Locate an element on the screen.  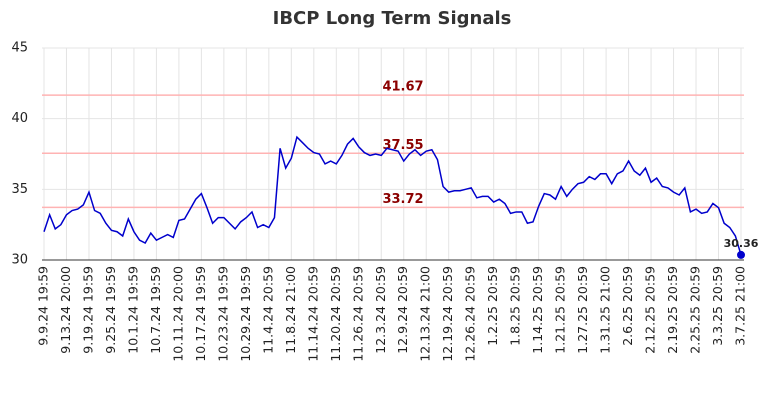
x-tick-label: 12.19.24 20:59 is located at coordinates (447, 314).